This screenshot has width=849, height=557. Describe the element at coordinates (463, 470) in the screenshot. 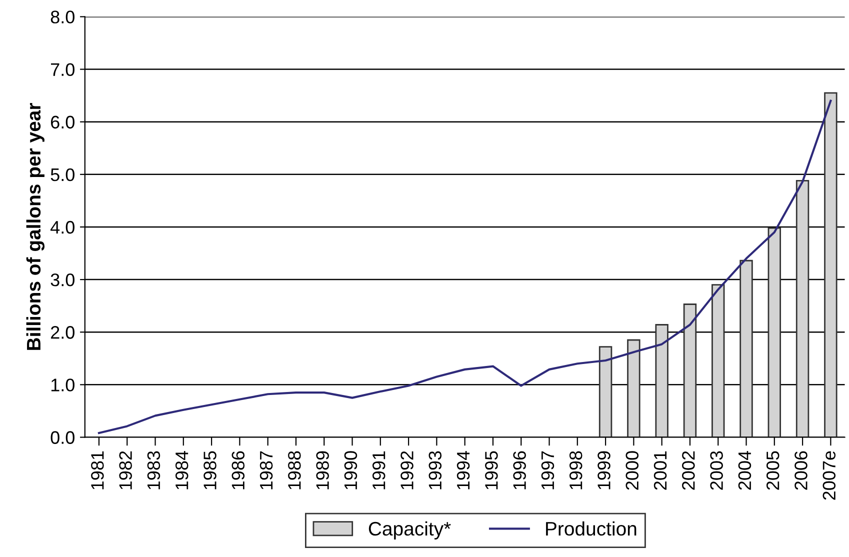

I see `x-tick-label: 1994` at that location.